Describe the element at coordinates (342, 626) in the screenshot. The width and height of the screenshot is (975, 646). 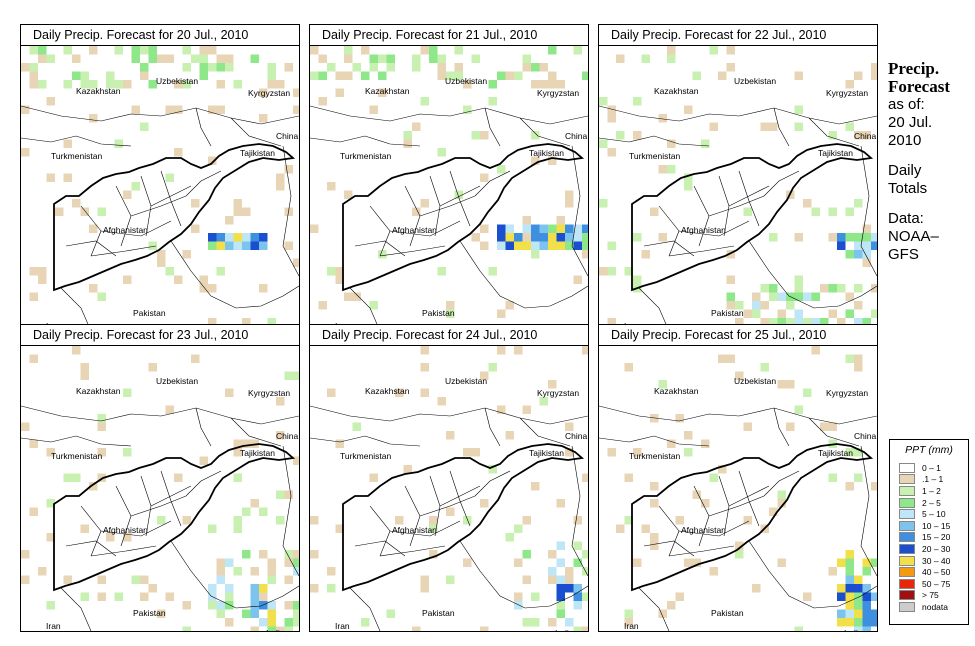
I see `country-label: Iran` at that location.